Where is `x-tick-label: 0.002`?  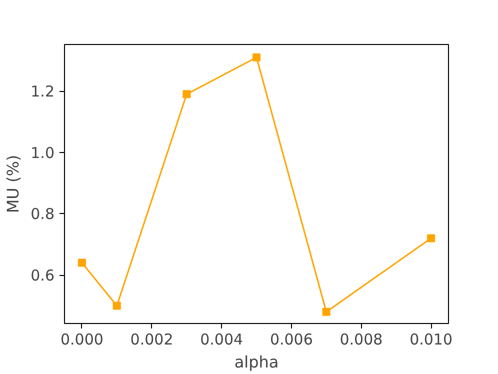 x-tick-label: 0.002 is located at coordinates (152, 339).